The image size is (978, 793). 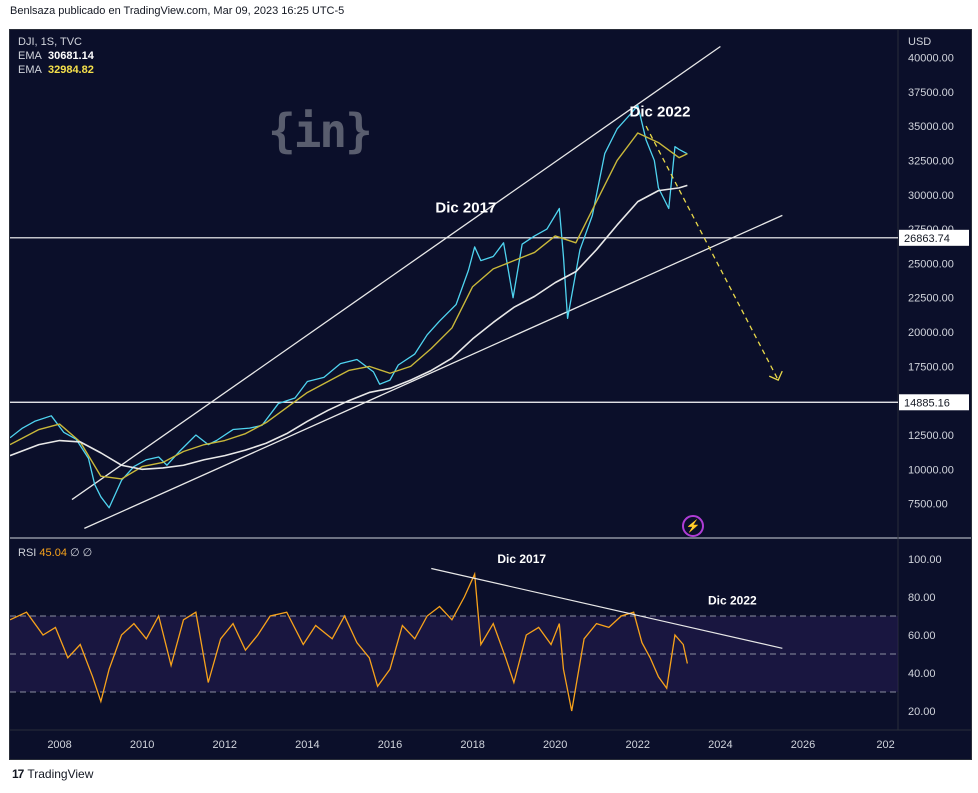 What do you see at coordinates (931, 436) in the screenshot?
I see `y-tick-label: 12500.00` at bounding box center [931, 436].